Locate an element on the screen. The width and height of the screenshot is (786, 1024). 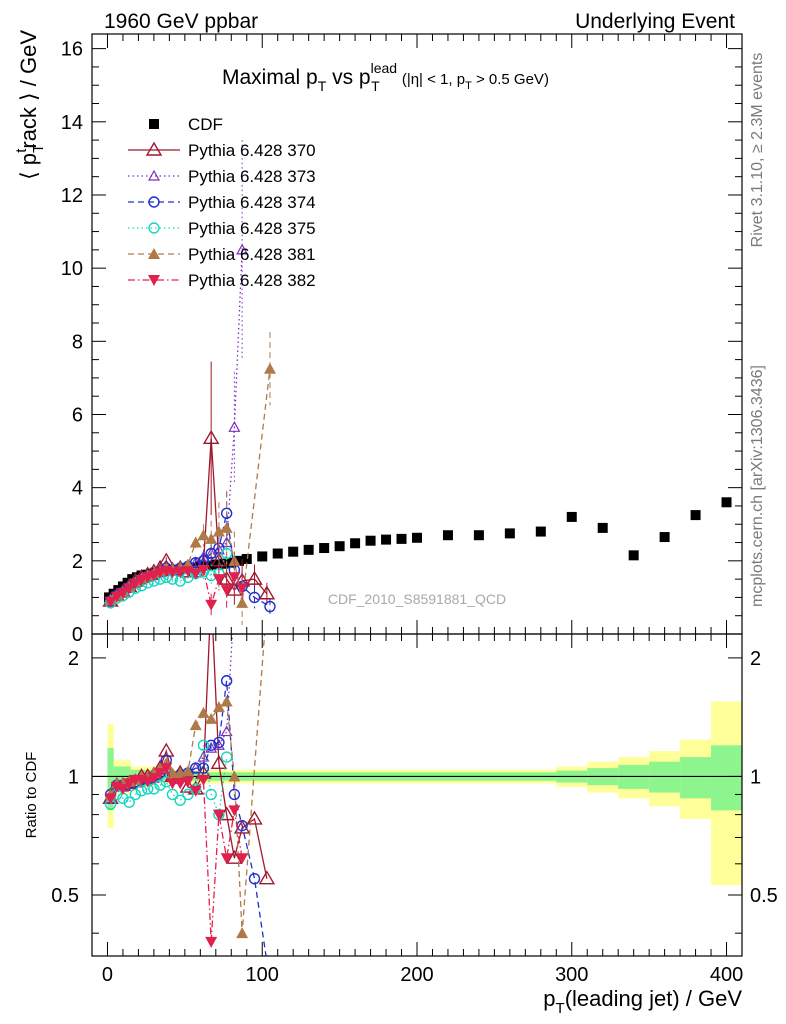
ratio-tick-label-right-1: 1 is located at coordinates (755, 777).